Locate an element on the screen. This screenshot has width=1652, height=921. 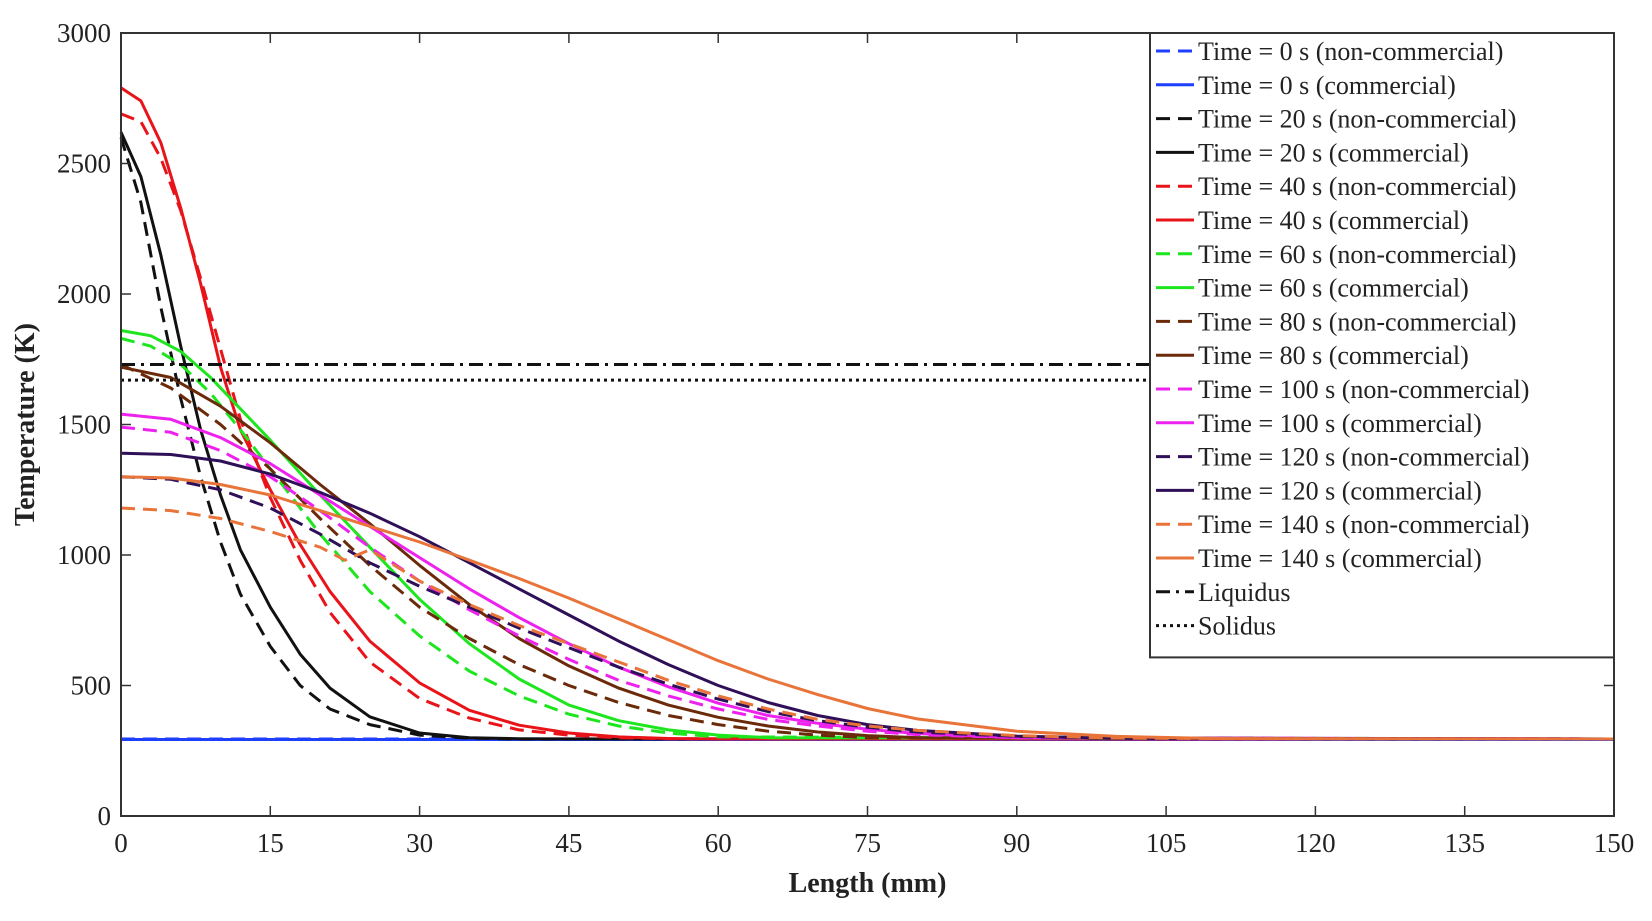
y-tick-label: 2000 is located at coordinates (84, 294).